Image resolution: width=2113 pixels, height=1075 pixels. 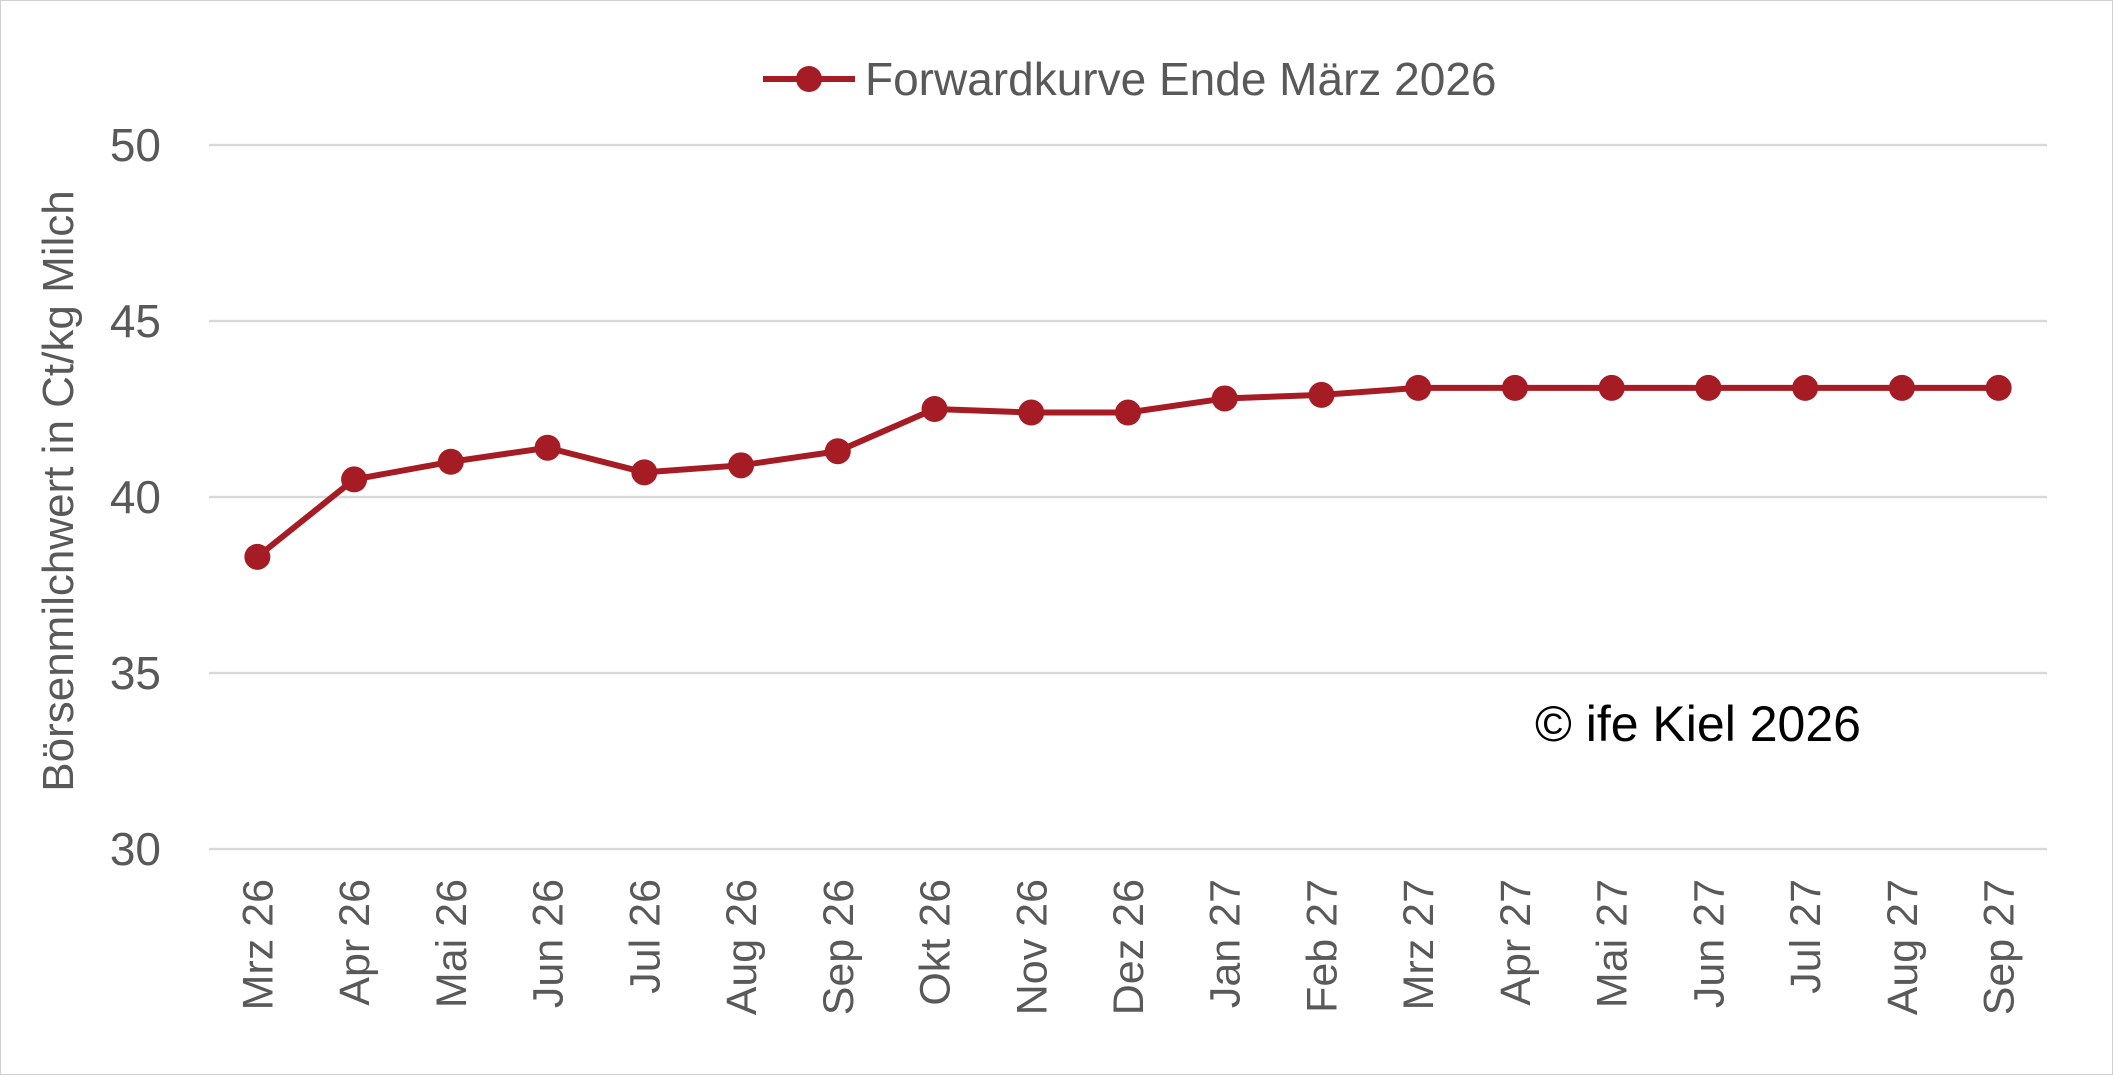 I want to click on x-tick-label: Mai 26, so click(x=452, y=943).